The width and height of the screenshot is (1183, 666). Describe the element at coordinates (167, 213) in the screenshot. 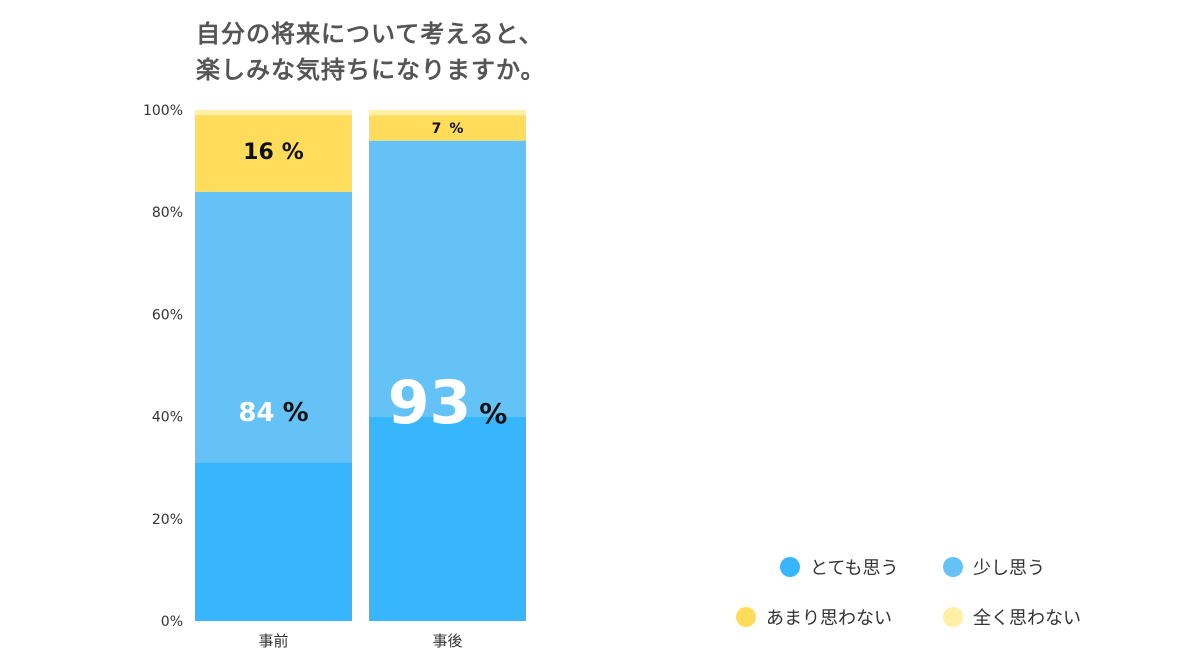

I see `y-tick-label: 80%` at that location.